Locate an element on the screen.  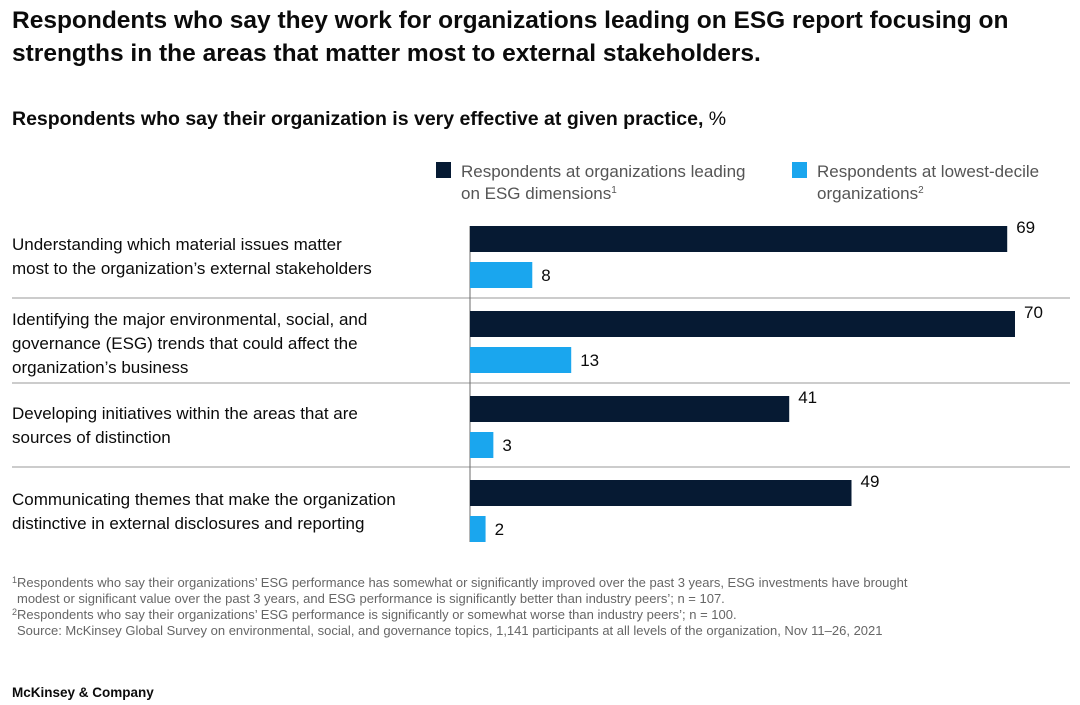
data-label-s2-c4: 2 is located at coordinates (499, 529).